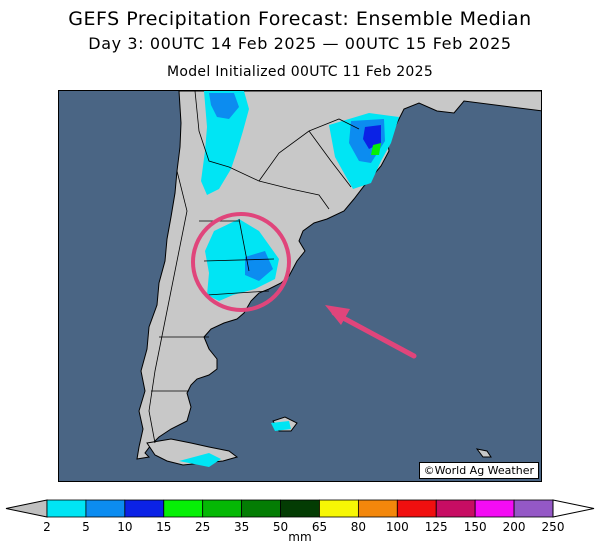 This screenshot has width=600, height=548. I want to click on model-init-time: Model Initialized 00UTC 11 Feb 2025, so click(300, 72).